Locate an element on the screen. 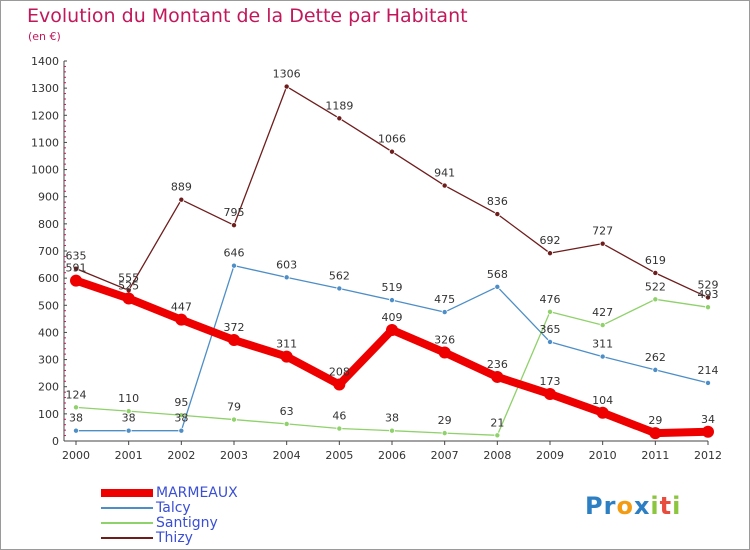  data-label-talcy: 568 is located at coordinates (497, 274).